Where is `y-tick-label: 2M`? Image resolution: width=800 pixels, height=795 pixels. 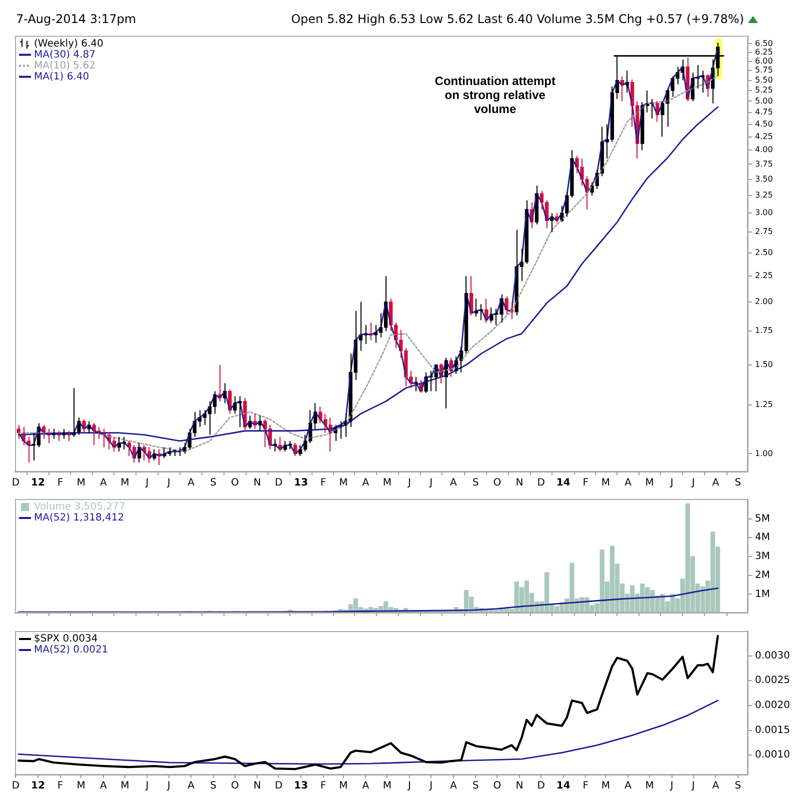 y-tick-label: 2M is located at coordinates (762, 575).